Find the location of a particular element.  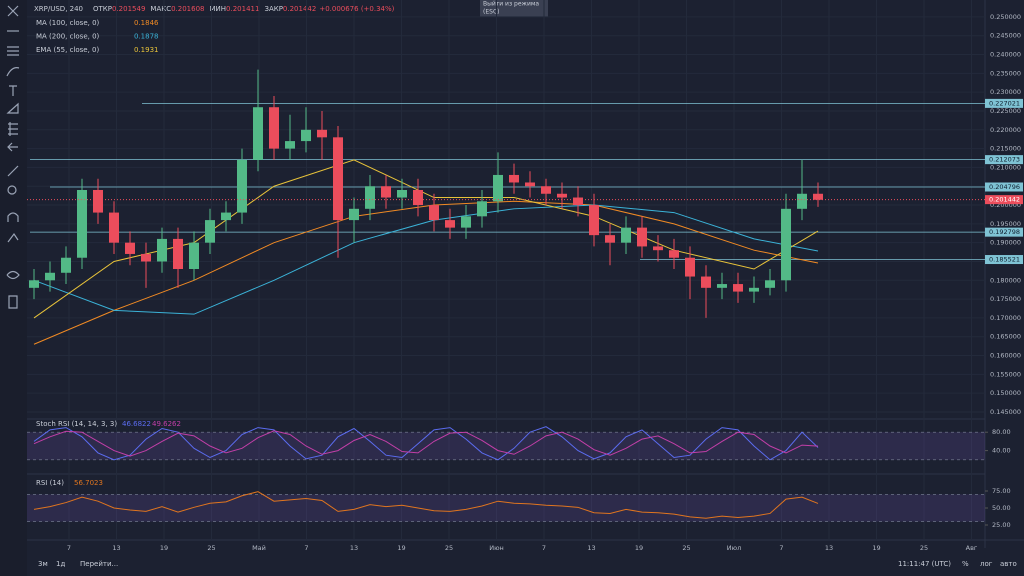

indicator-value: 46.6822 is located at coordinates (136, 424).